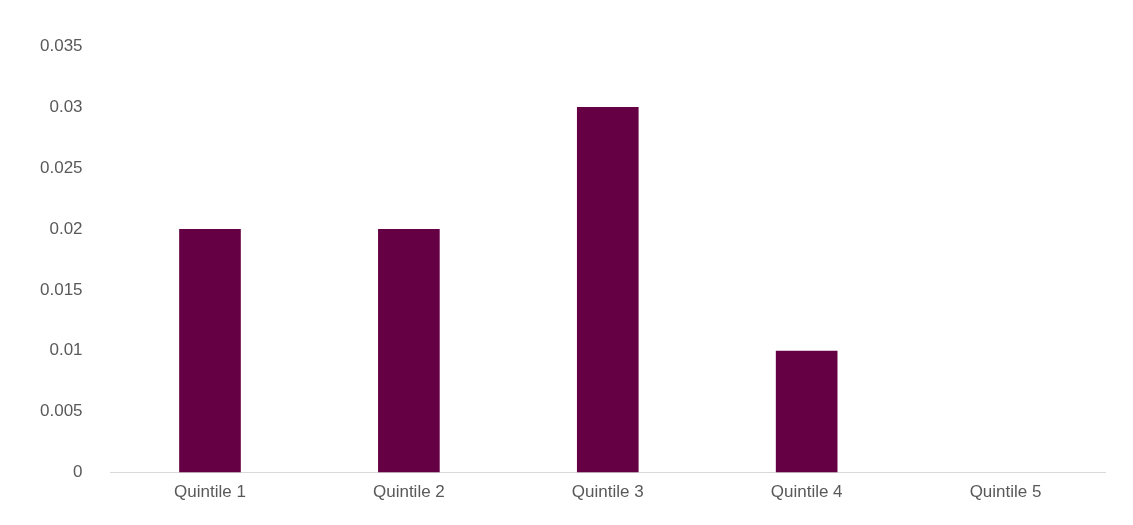 The width and height of the screenshot is (1133, 525). What do you see at coordinates (61, 45) in the screenshot?
I see `y-tick-label: 0.035` at bounding box center [61, 45].